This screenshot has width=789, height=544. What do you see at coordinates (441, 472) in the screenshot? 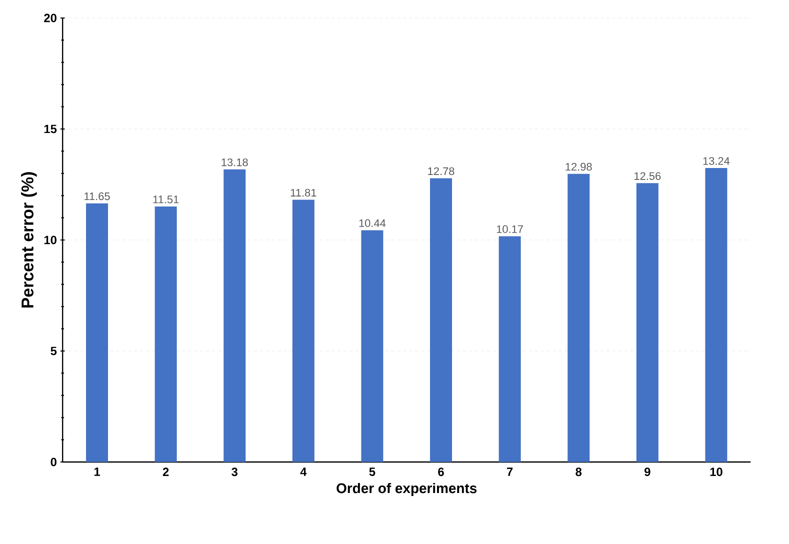
I see `x-tick-label: 6` at bounding box center [441, 472].